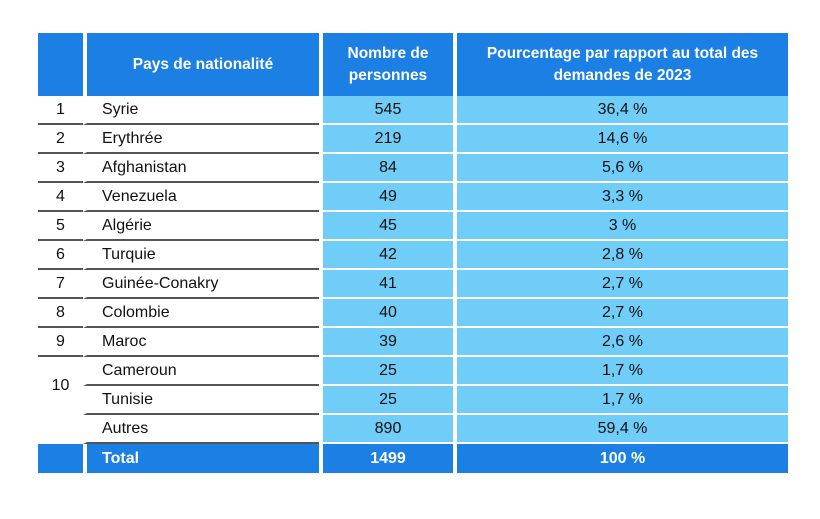  I want to click on table-row: 3 Afghanistan 84 5,6 %, so click(413, 168).